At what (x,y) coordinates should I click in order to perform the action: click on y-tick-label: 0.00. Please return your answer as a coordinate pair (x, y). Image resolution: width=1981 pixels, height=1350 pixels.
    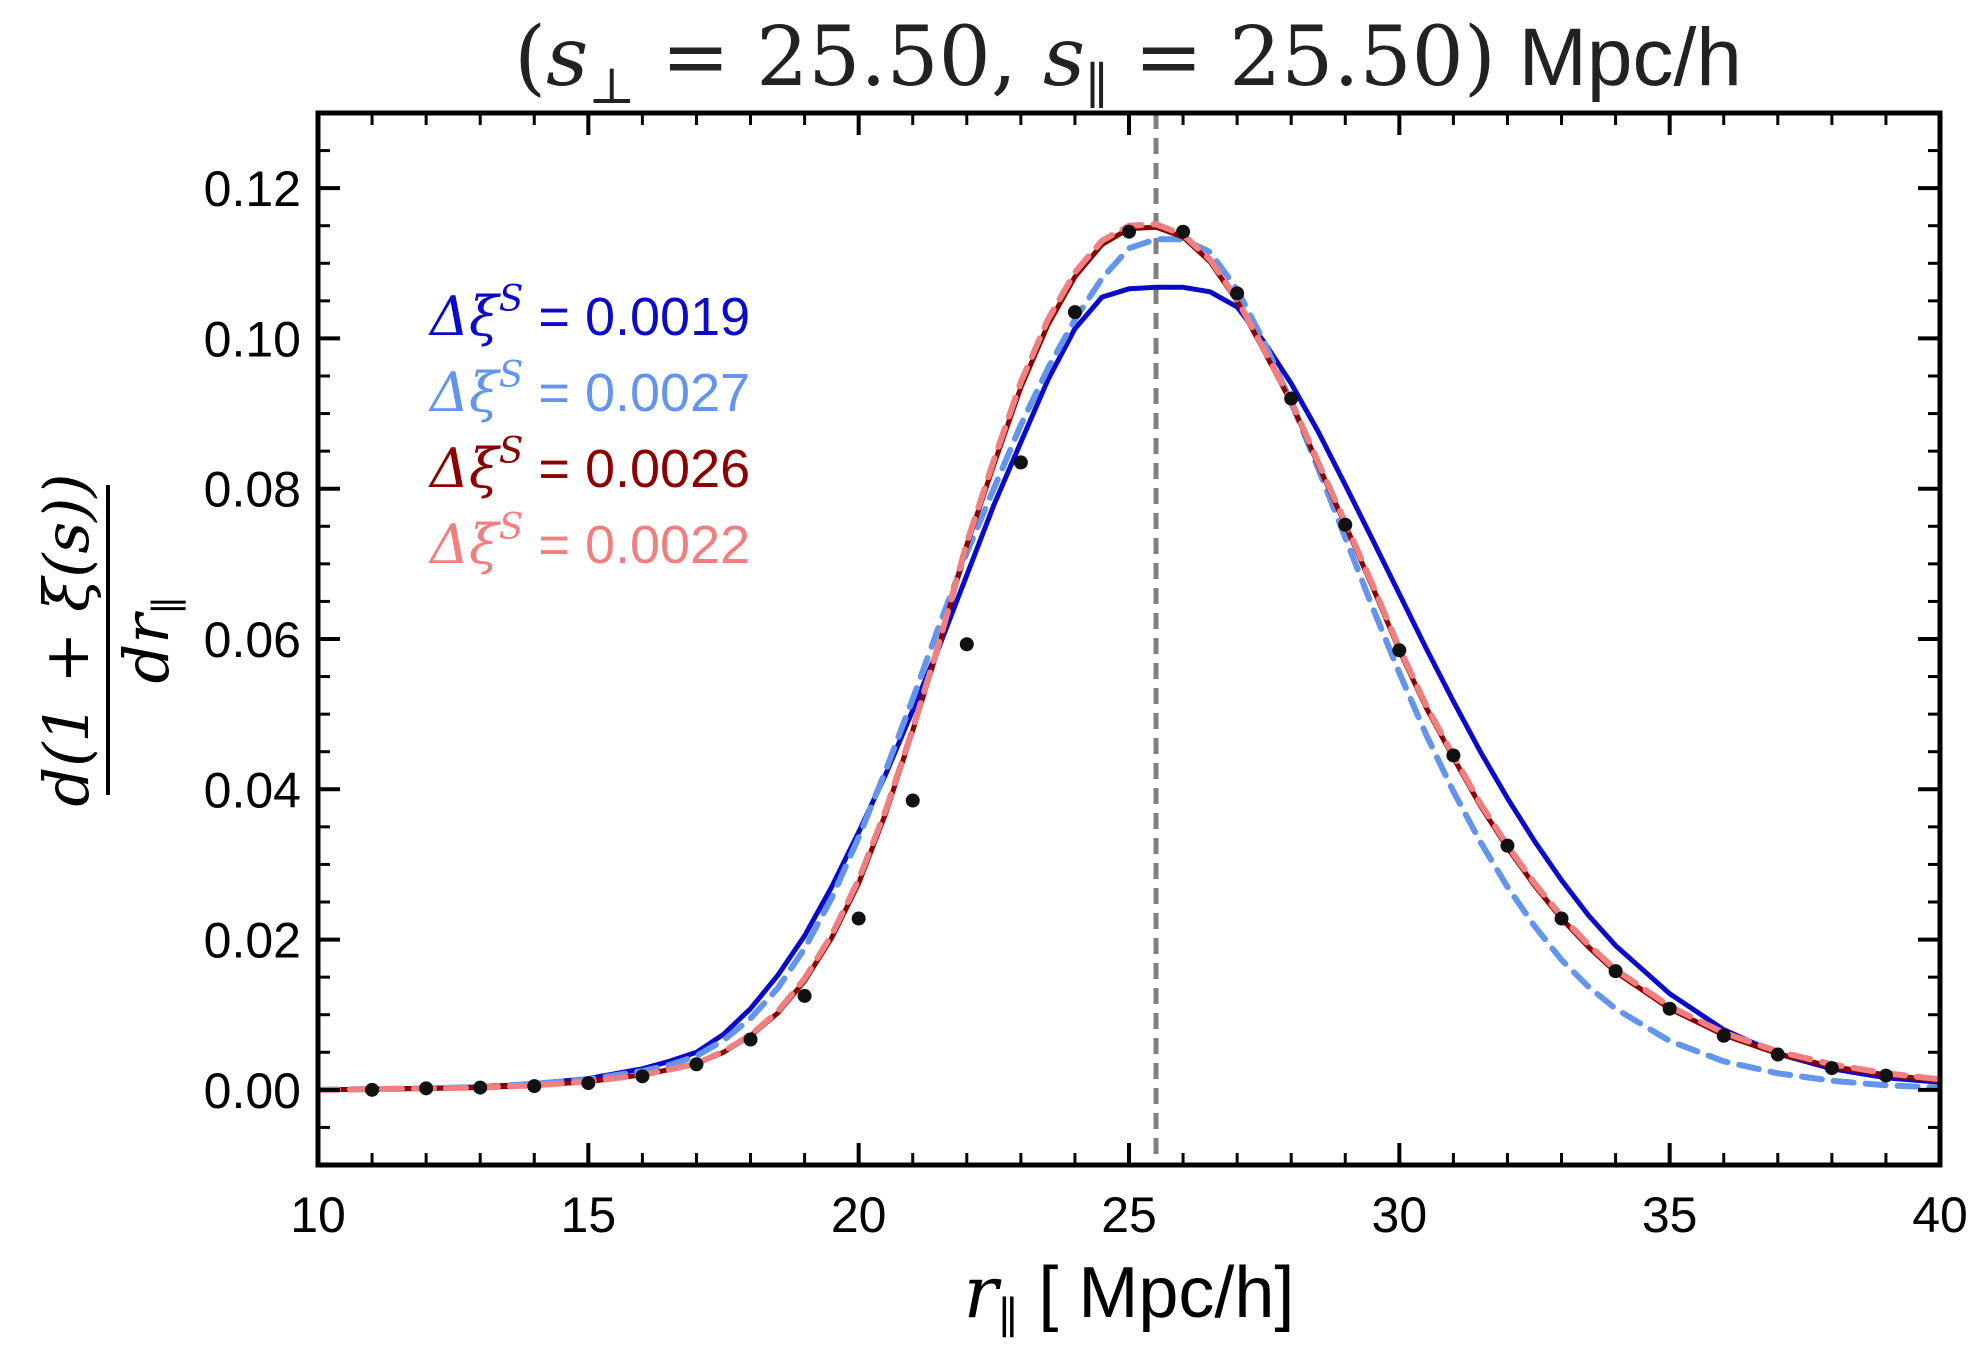
    Looking at the image, I should click on (252, 1091).